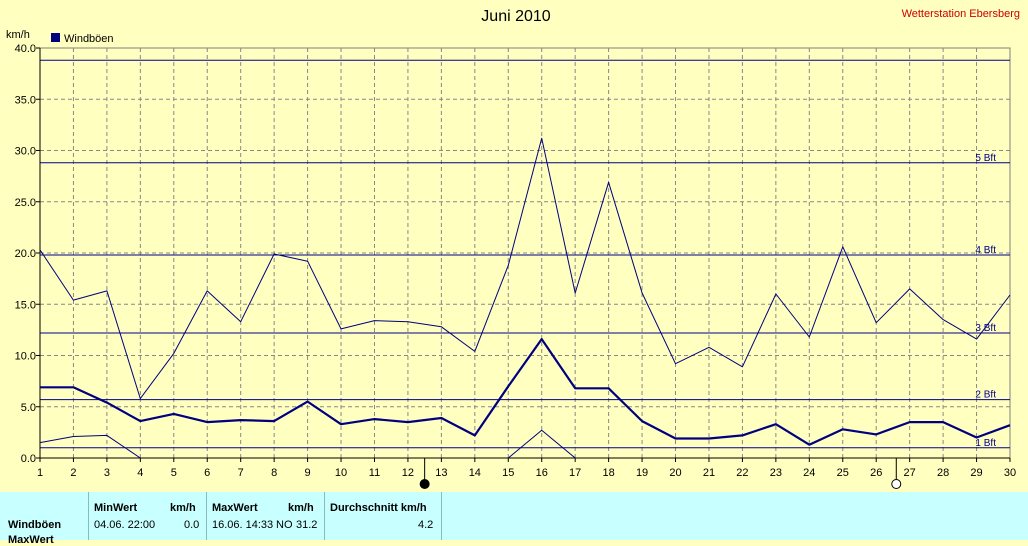  Describe the element at coordinates (307, 525) in the screenshot. I see `max-value: 31.2` at that location.